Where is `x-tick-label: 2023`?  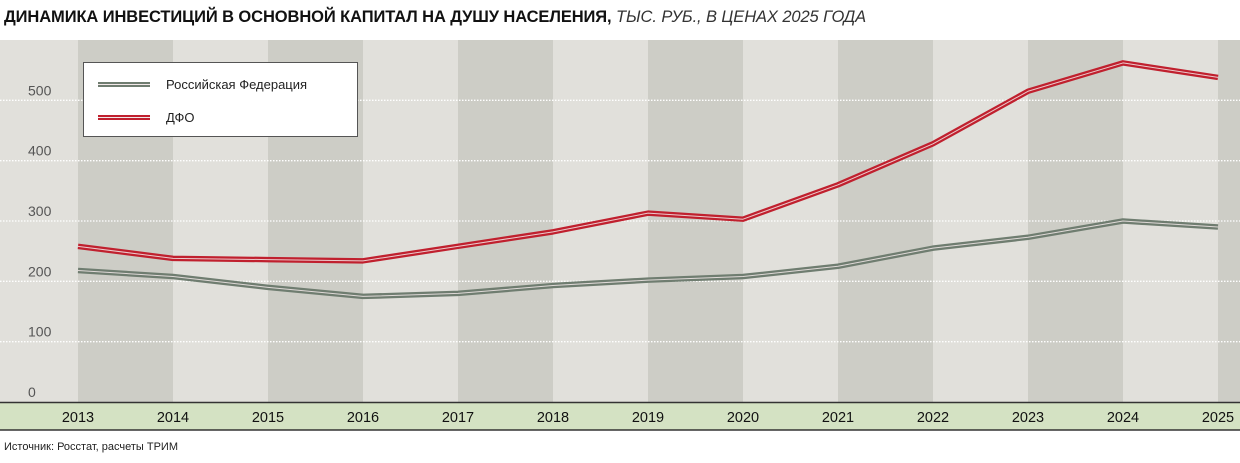 x-tick-label: 2023 is located at coordinates (1028, 418).